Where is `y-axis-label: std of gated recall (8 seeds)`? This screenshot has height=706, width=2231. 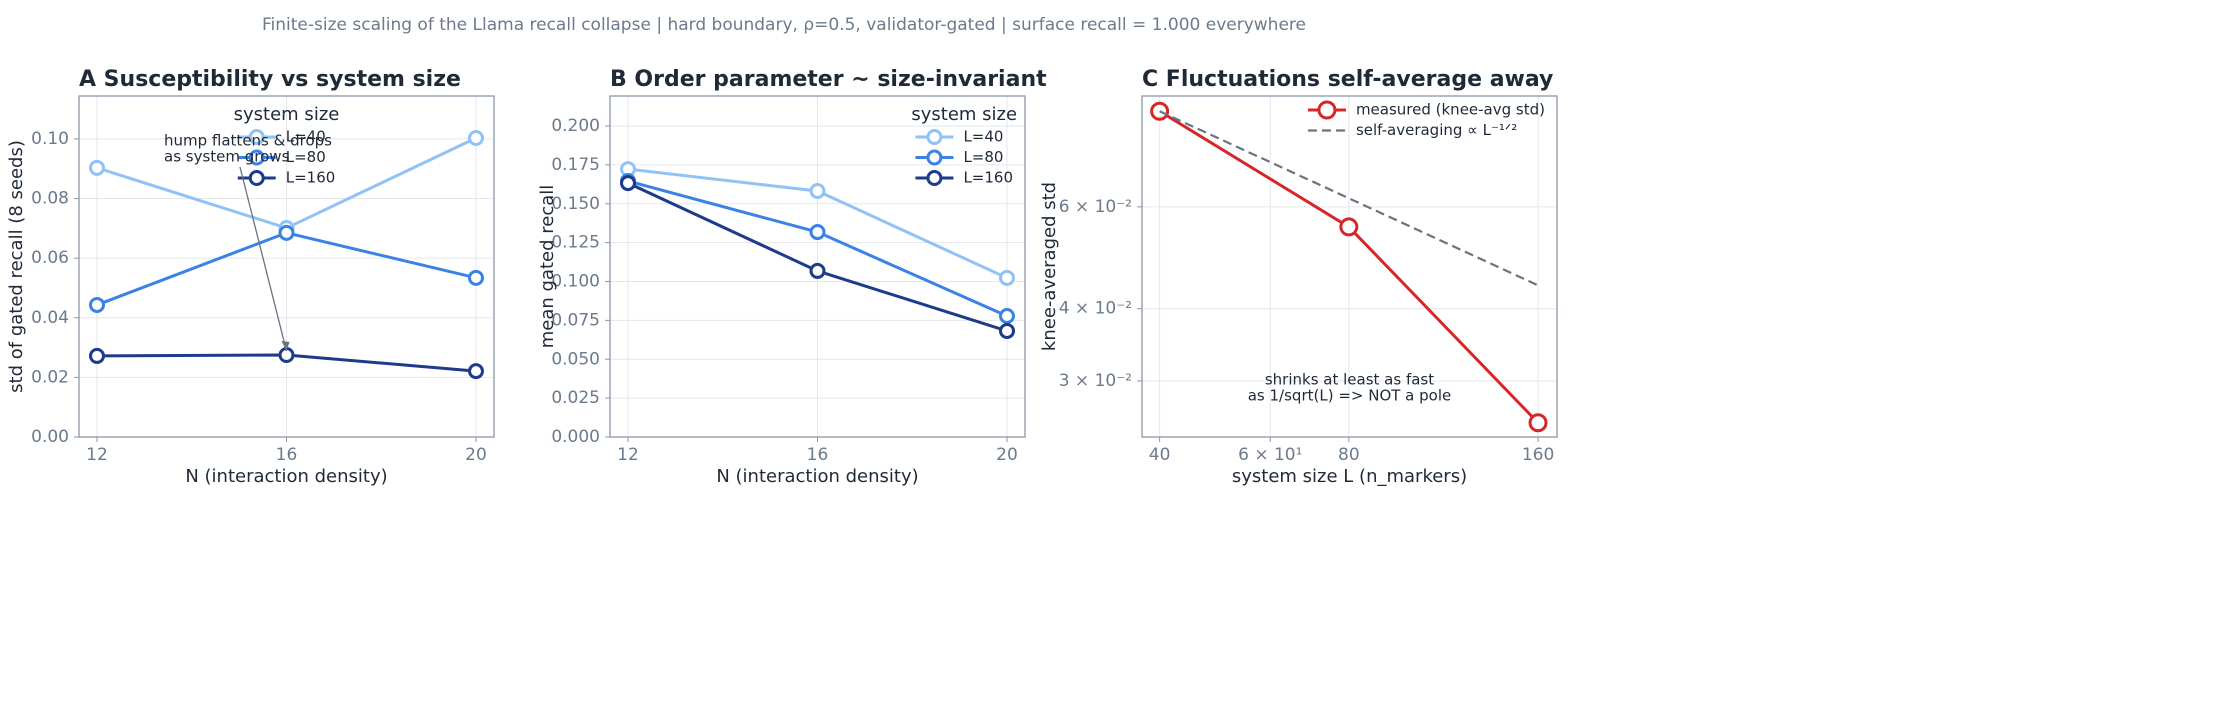 y-axis-label: std of gated recall (8 seeds) is located at coordinates (16, 266).